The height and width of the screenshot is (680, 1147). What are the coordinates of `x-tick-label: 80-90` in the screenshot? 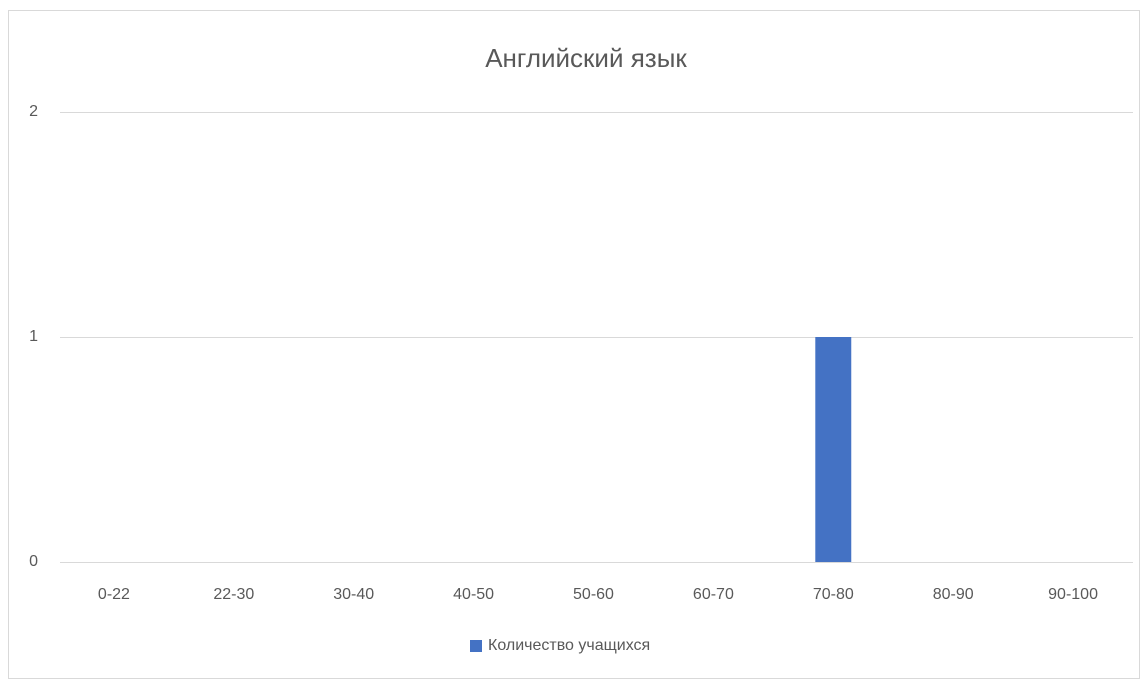 It's located at (953, 594).